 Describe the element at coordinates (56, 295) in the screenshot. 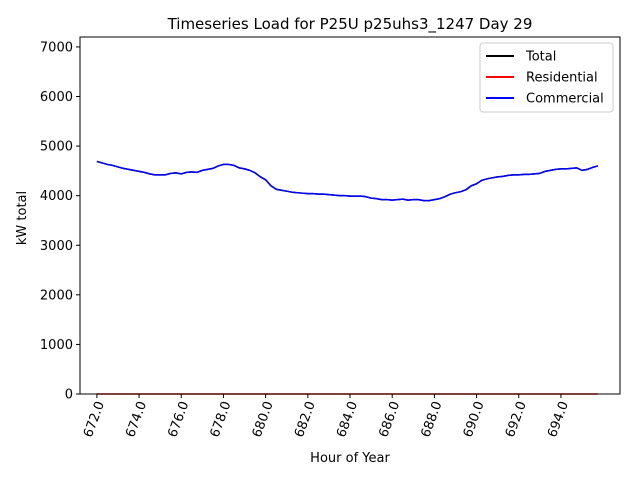

I see `y-tick-label: 2000` at that location.